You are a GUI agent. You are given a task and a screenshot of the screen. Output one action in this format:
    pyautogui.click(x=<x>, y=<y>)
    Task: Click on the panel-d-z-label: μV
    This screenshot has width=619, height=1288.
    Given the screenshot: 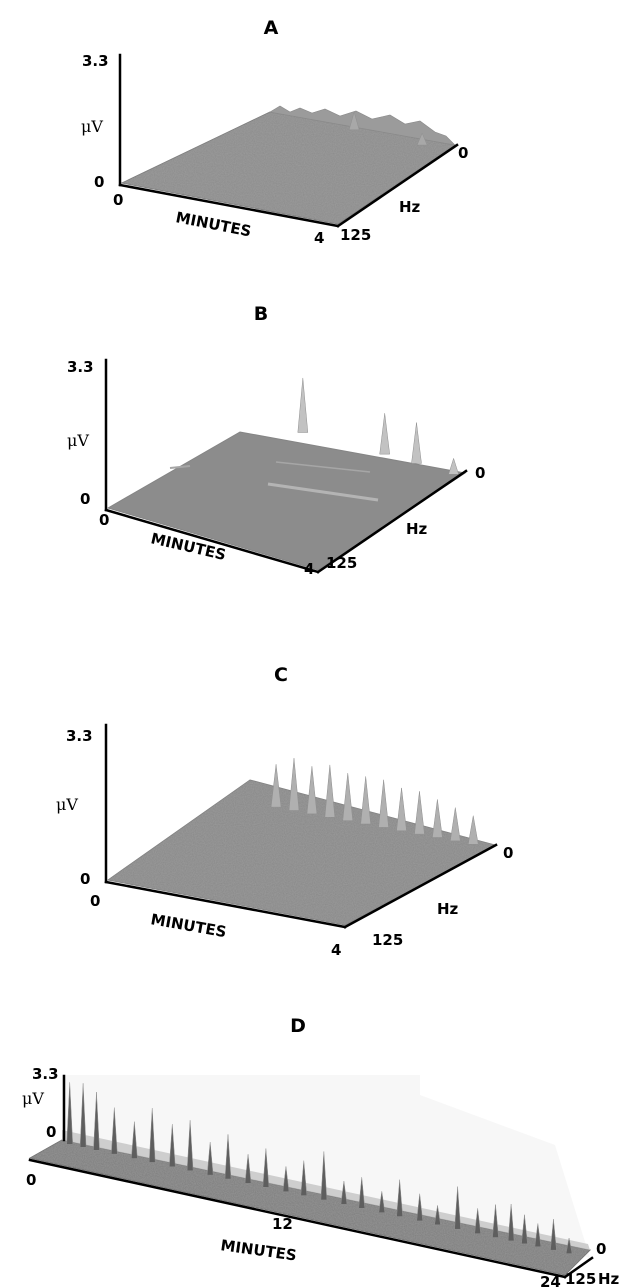 What is the action you would take?
    pyautogui.click(x=33, y=1098)
    